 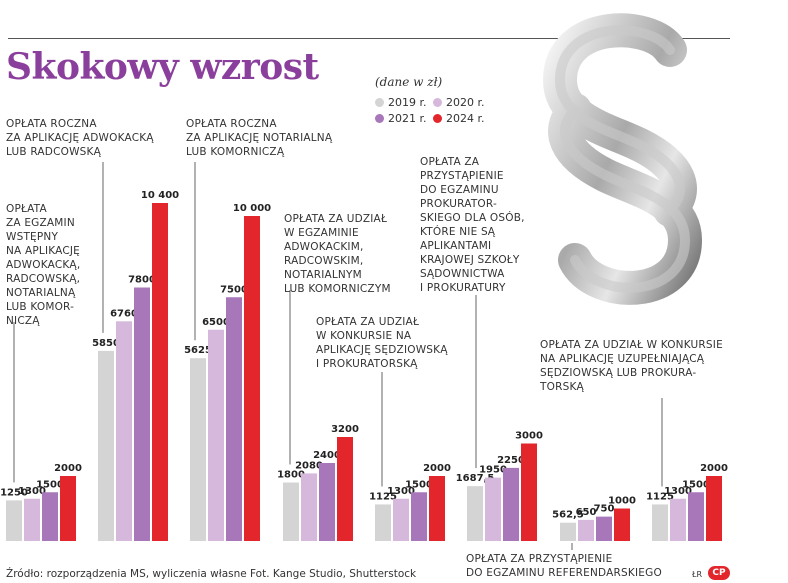 I want to click on value-label: 6760, so click(x=124, y=313).